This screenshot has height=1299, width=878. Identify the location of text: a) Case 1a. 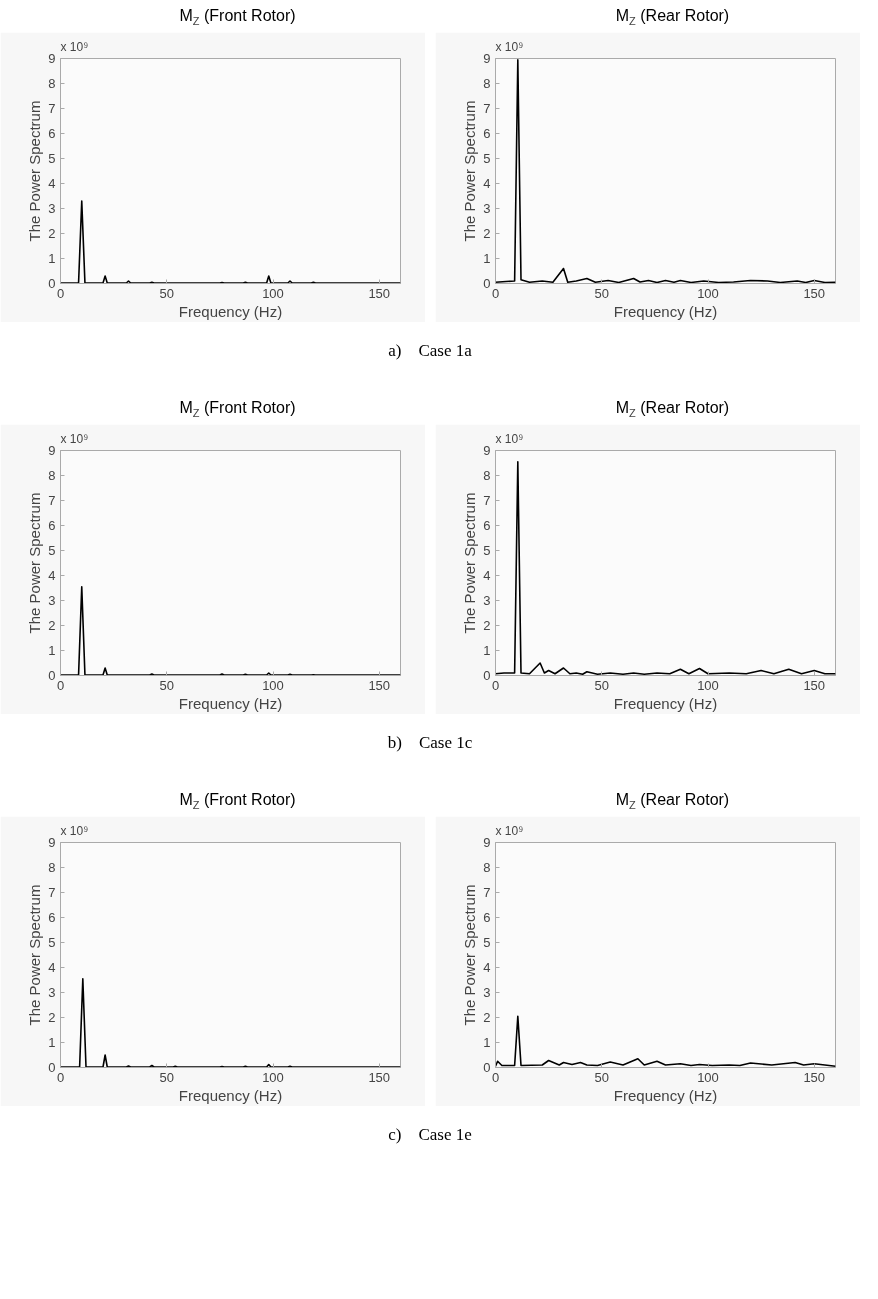
(430, 351).